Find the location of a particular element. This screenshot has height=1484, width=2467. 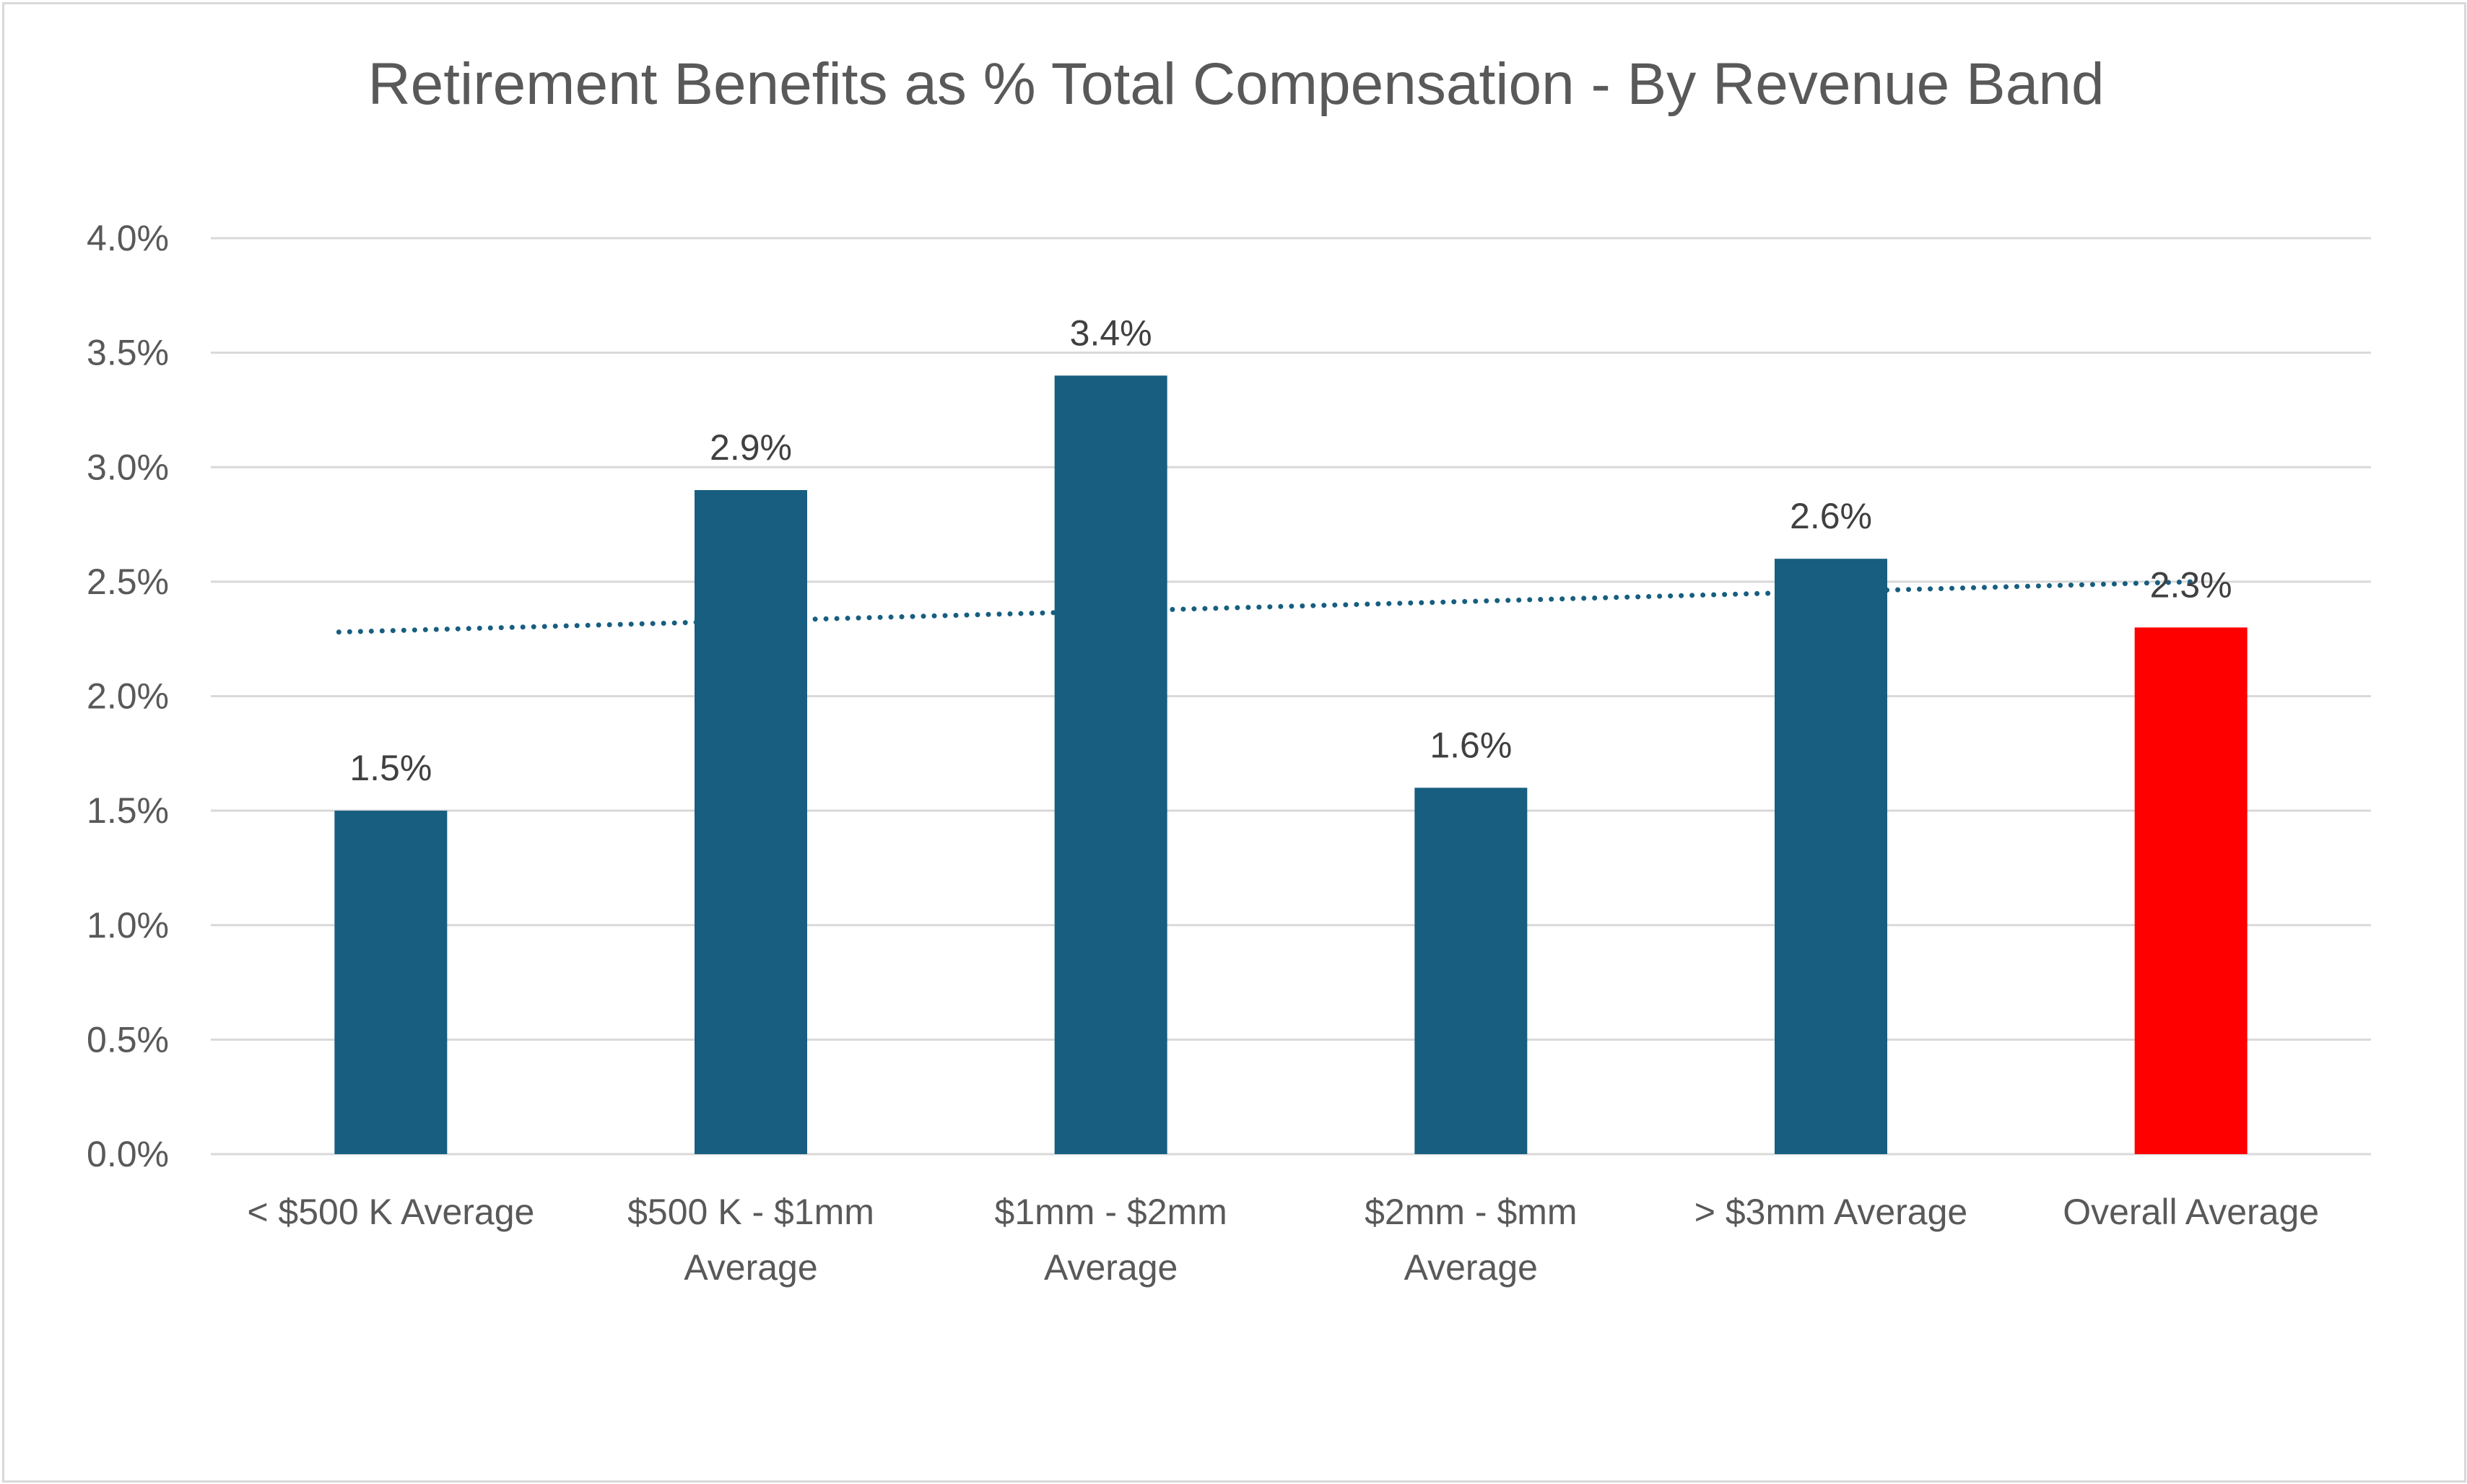

y-tick-label: 1.5% is located at coordinates (128, 810).